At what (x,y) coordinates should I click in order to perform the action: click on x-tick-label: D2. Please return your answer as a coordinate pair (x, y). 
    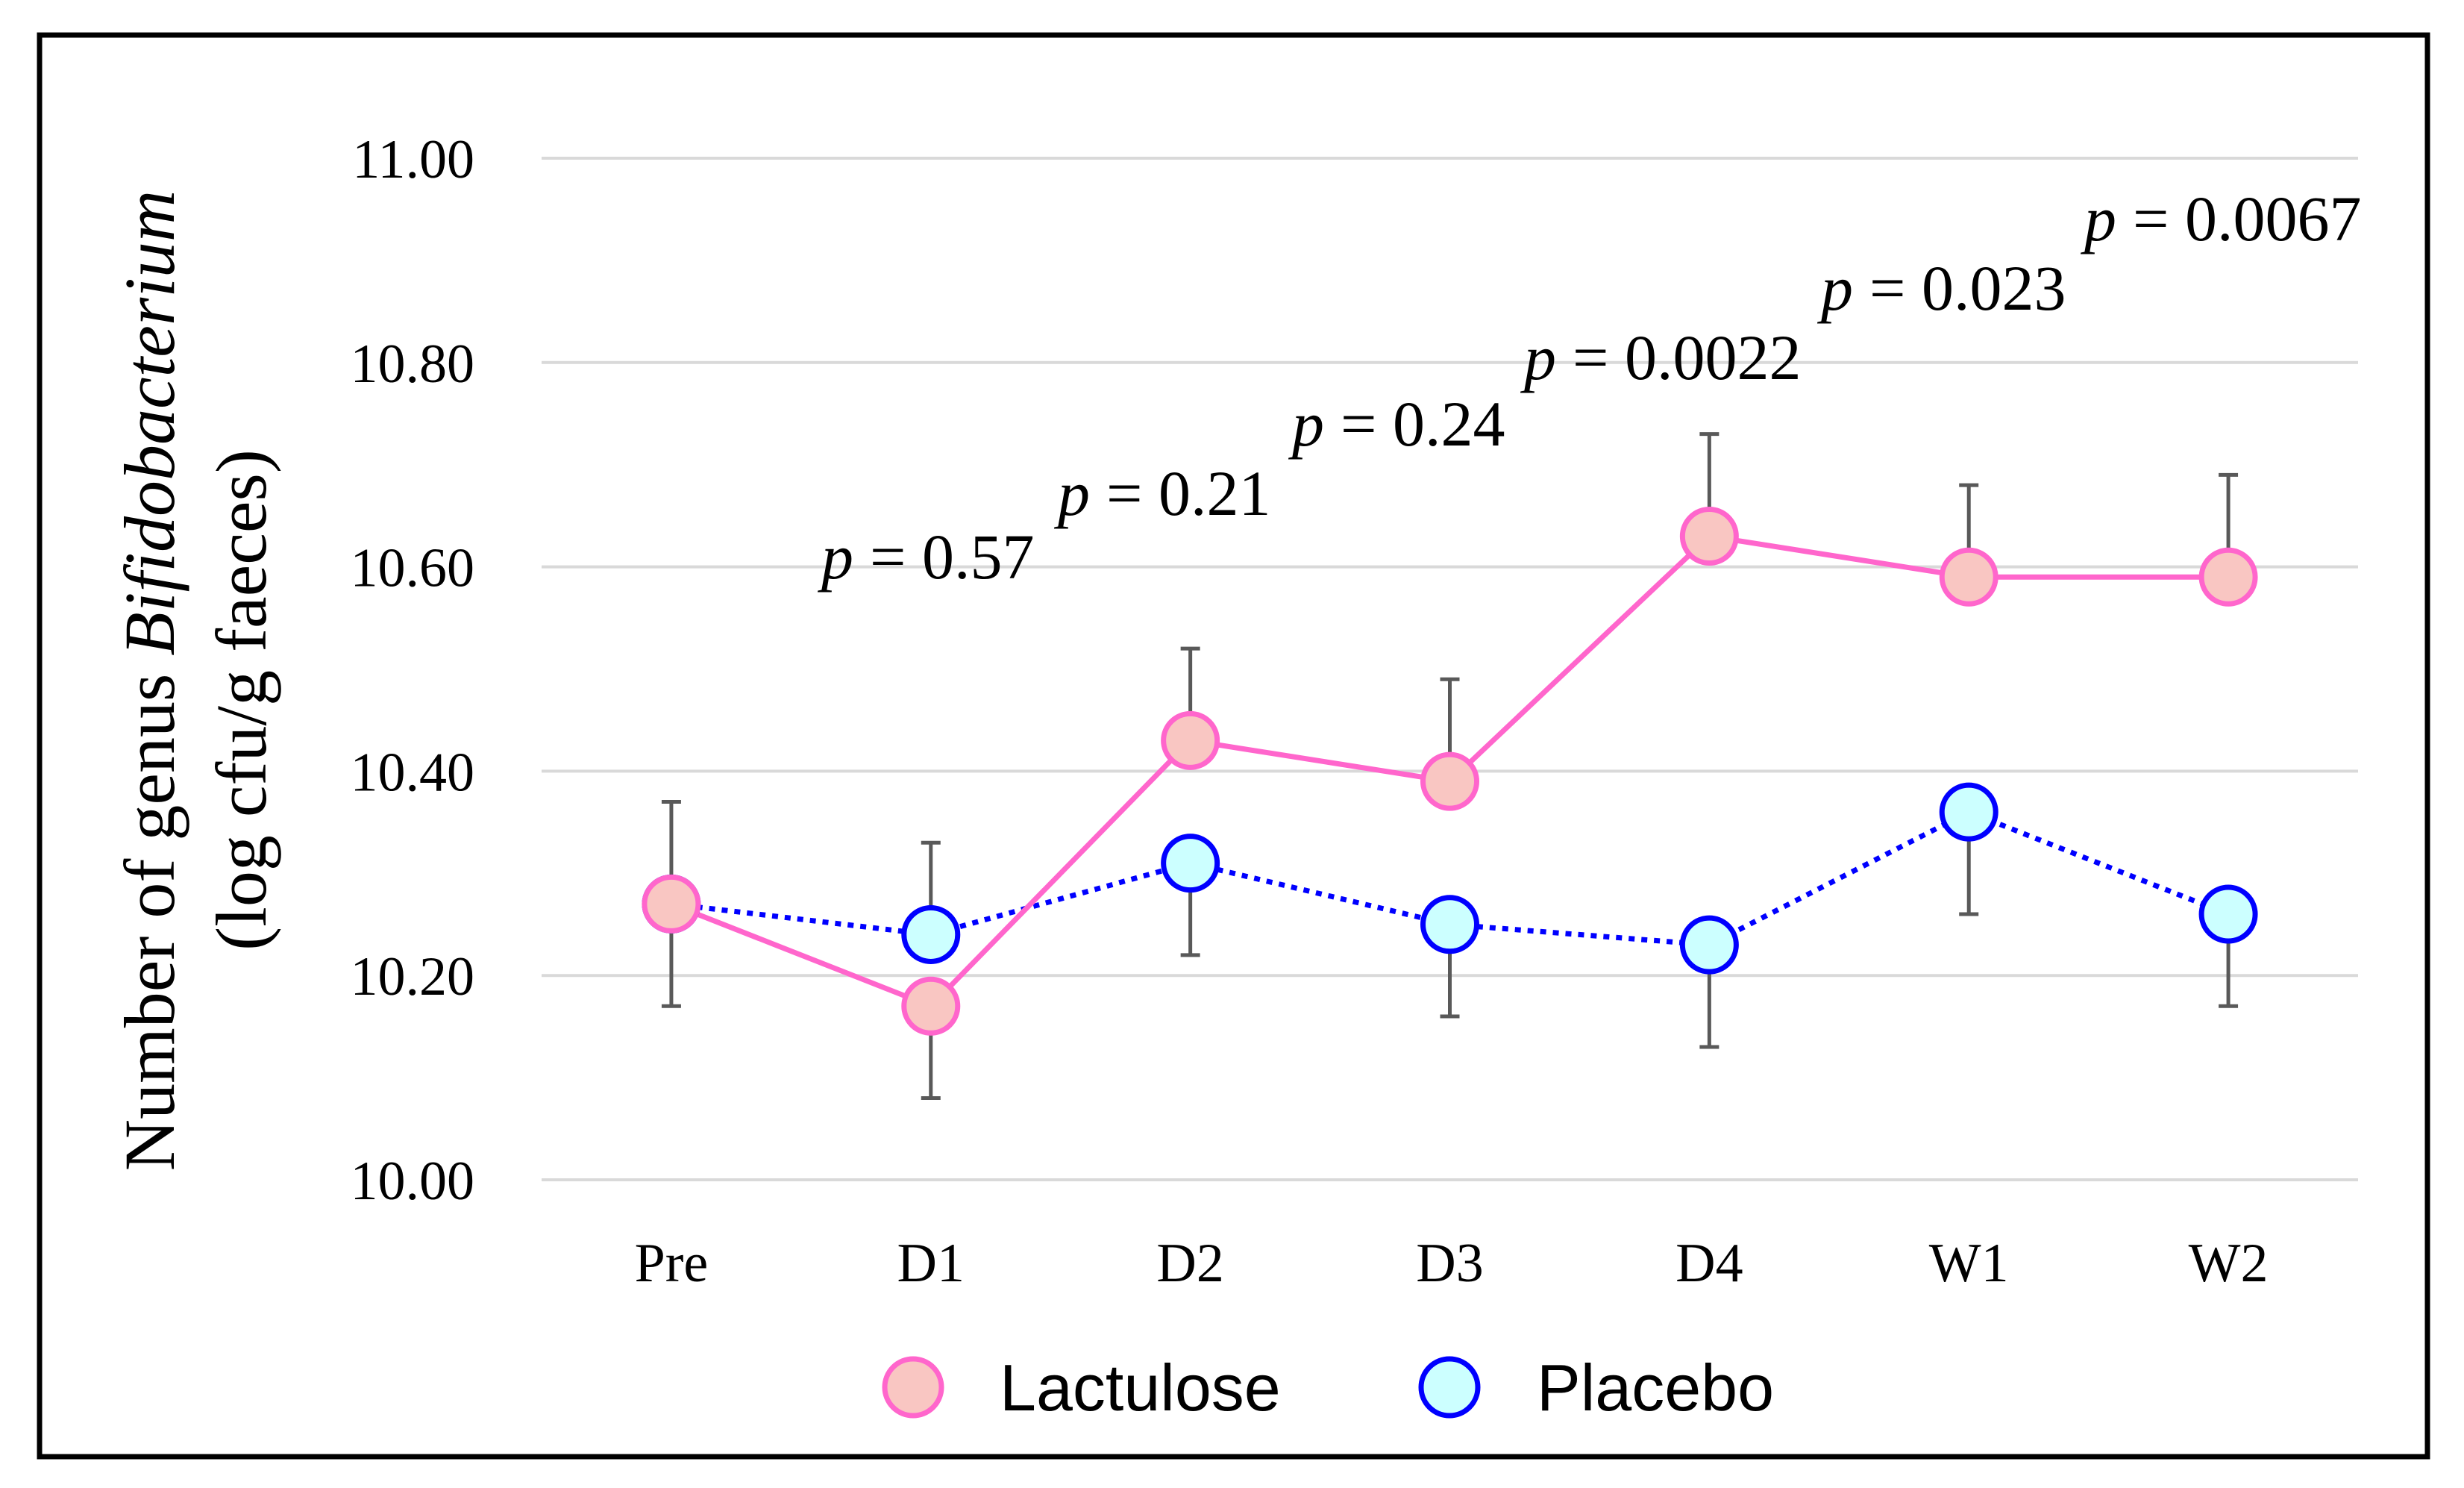
    Looking at the image, I should click on (1189, 1263).